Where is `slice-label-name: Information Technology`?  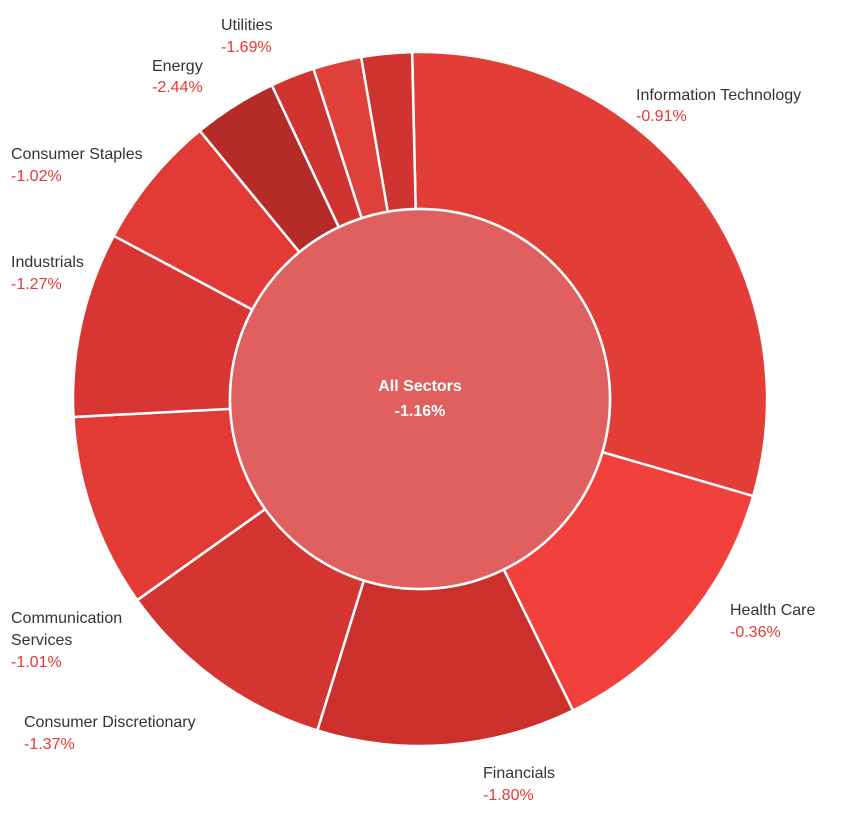
slice-label-name: Information Technology is located at coordinates (718, 95).